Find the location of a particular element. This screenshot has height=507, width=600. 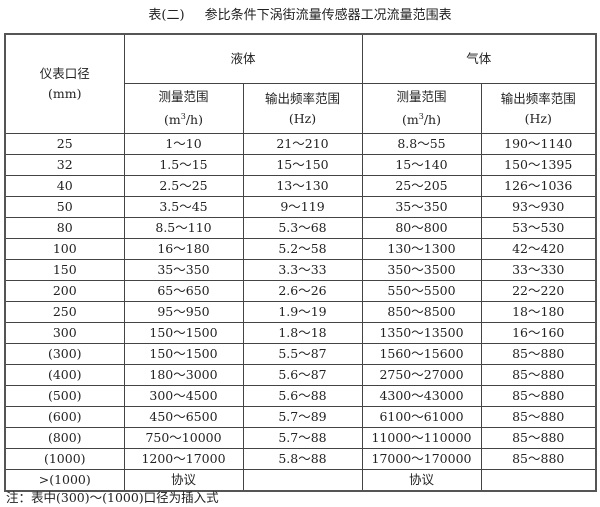

table-cell: 5.6～88 is located at coordinates (302, 396).